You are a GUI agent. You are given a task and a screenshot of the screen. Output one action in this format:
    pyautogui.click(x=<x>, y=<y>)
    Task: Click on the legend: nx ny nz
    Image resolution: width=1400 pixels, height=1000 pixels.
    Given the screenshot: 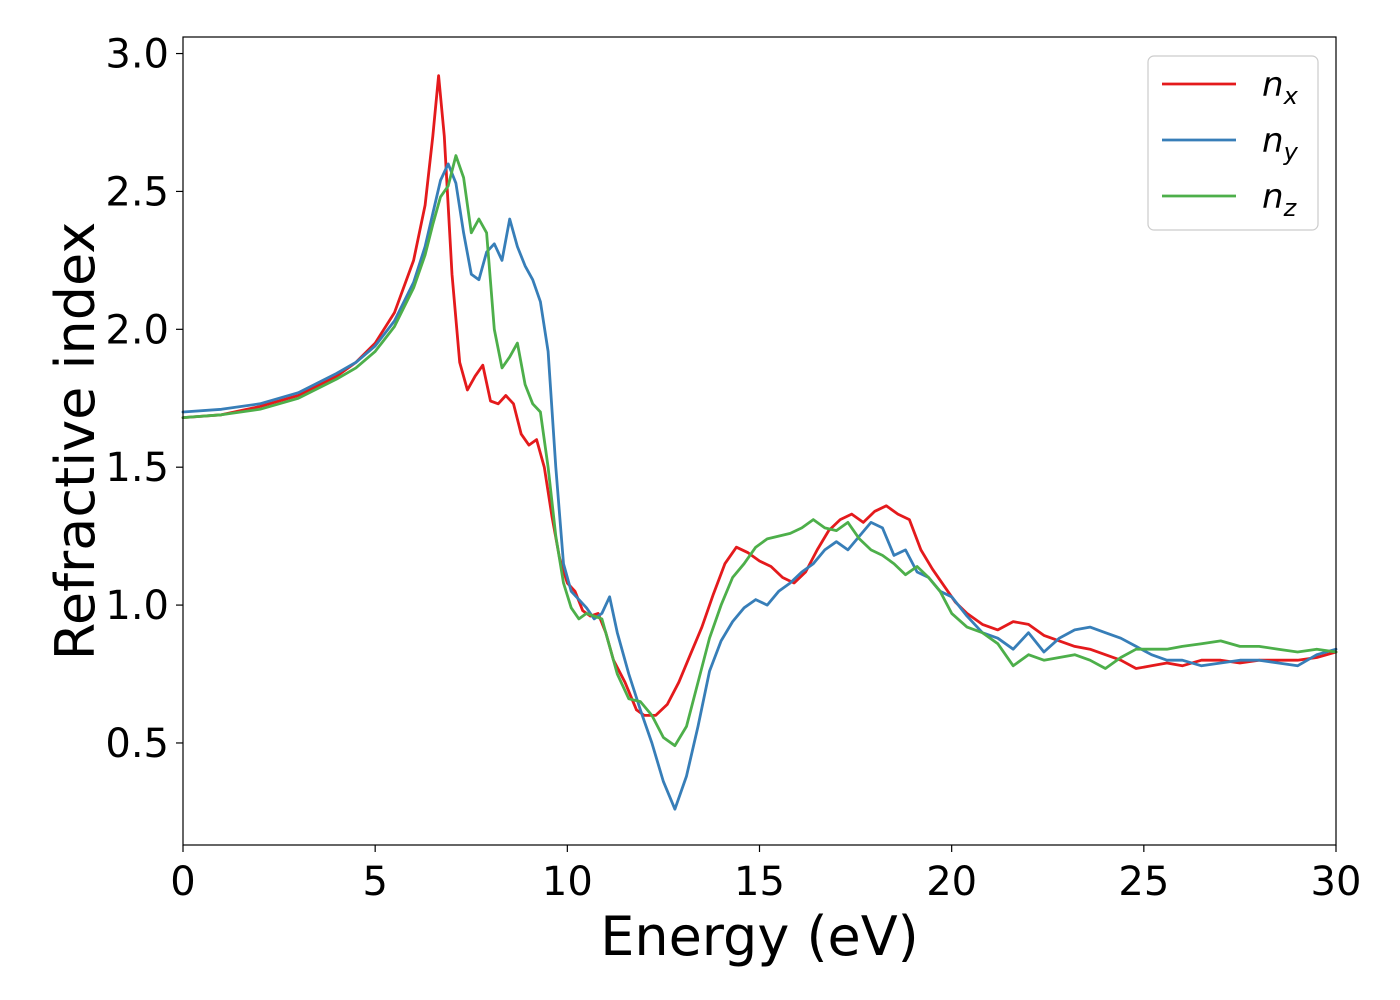 What is the action you would take?
    pyautogui.click(x=1233, y=143)
    